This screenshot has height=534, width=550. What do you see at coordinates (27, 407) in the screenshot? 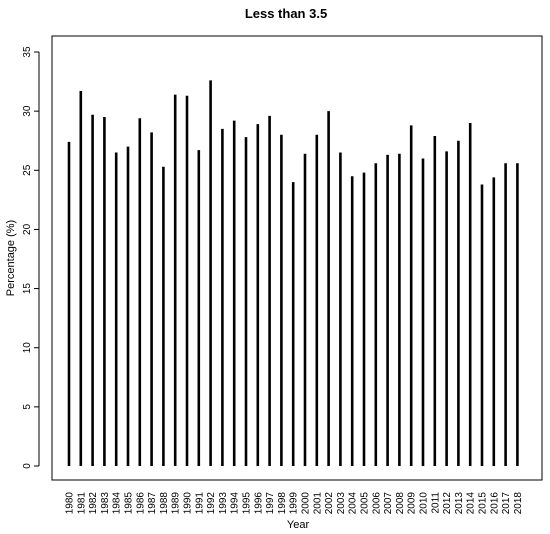
I see `y-tick-label: 5` at bounding box center [27, 407].